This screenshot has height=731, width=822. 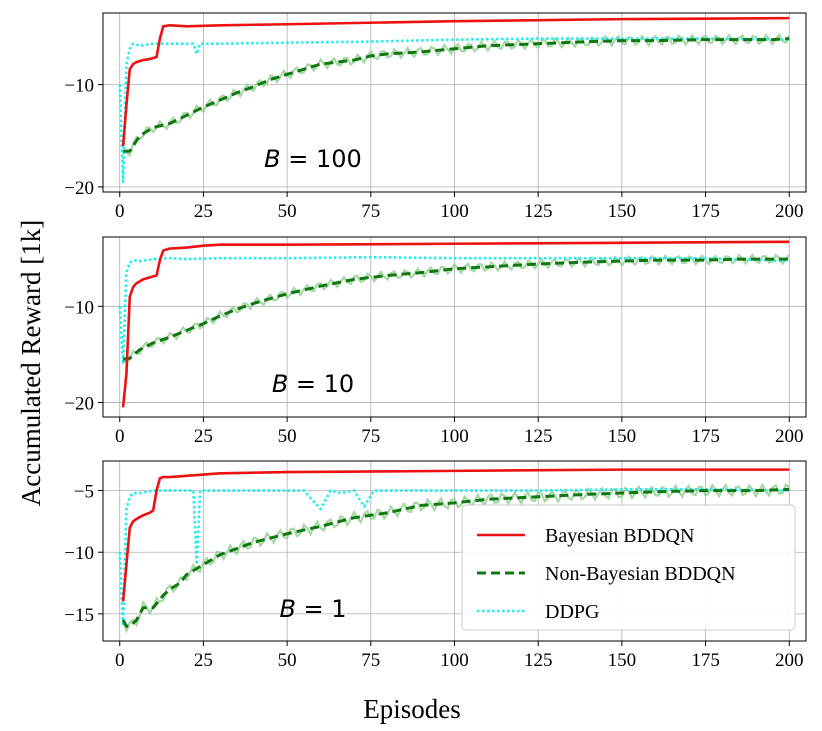 I want to click on legend-box, so click(x=628, y=567).